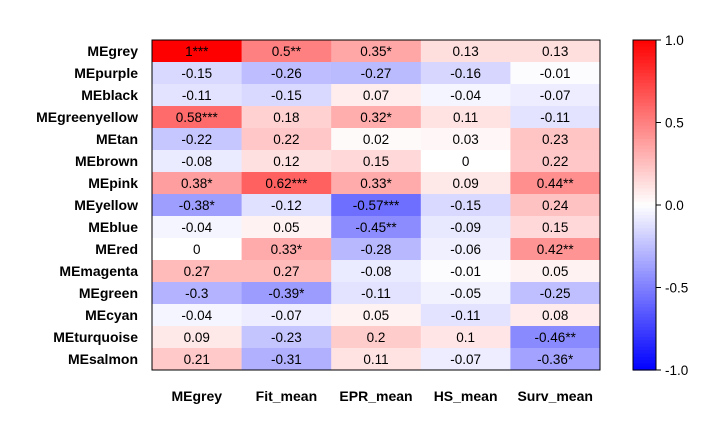 The height and width of the screenshot is (440, 702). Describe the element at coordinates (113, 183) in the screenshot. I see `row-label-MEpink: MEpink` at that location.